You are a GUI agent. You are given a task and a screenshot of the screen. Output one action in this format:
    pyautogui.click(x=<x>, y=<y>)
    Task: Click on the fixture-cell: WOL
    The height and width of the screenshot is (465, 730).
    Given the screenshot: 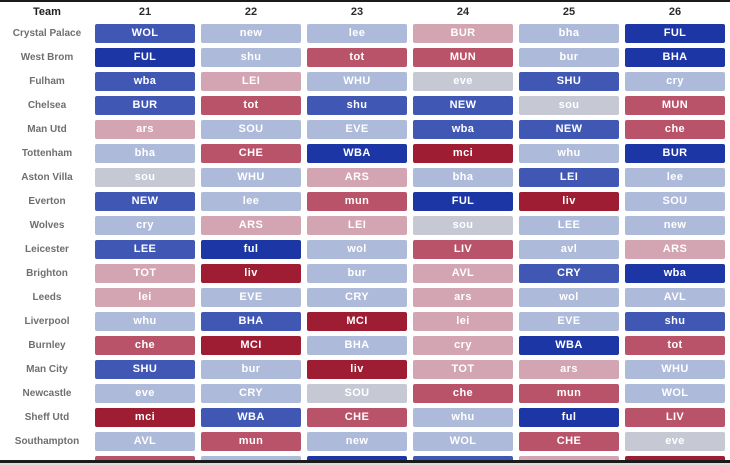 What is the action you would take?
    pyautogui.click(x=675, y=393)
    